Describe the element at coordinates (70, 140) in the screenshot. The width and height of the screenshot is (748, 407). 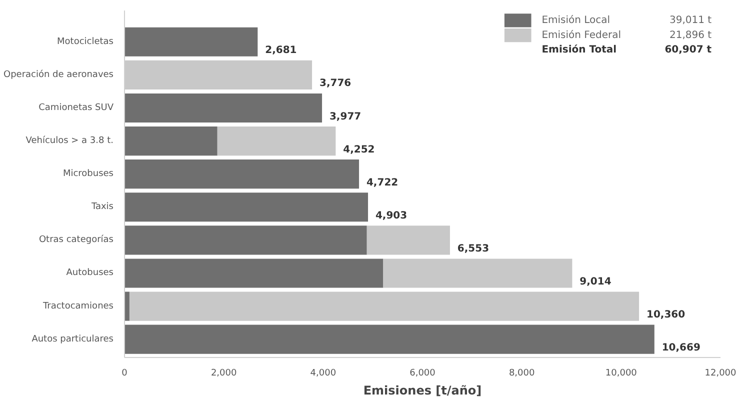
I see `y-tick-label: Vehículos > a 3.8 t.` at that location.